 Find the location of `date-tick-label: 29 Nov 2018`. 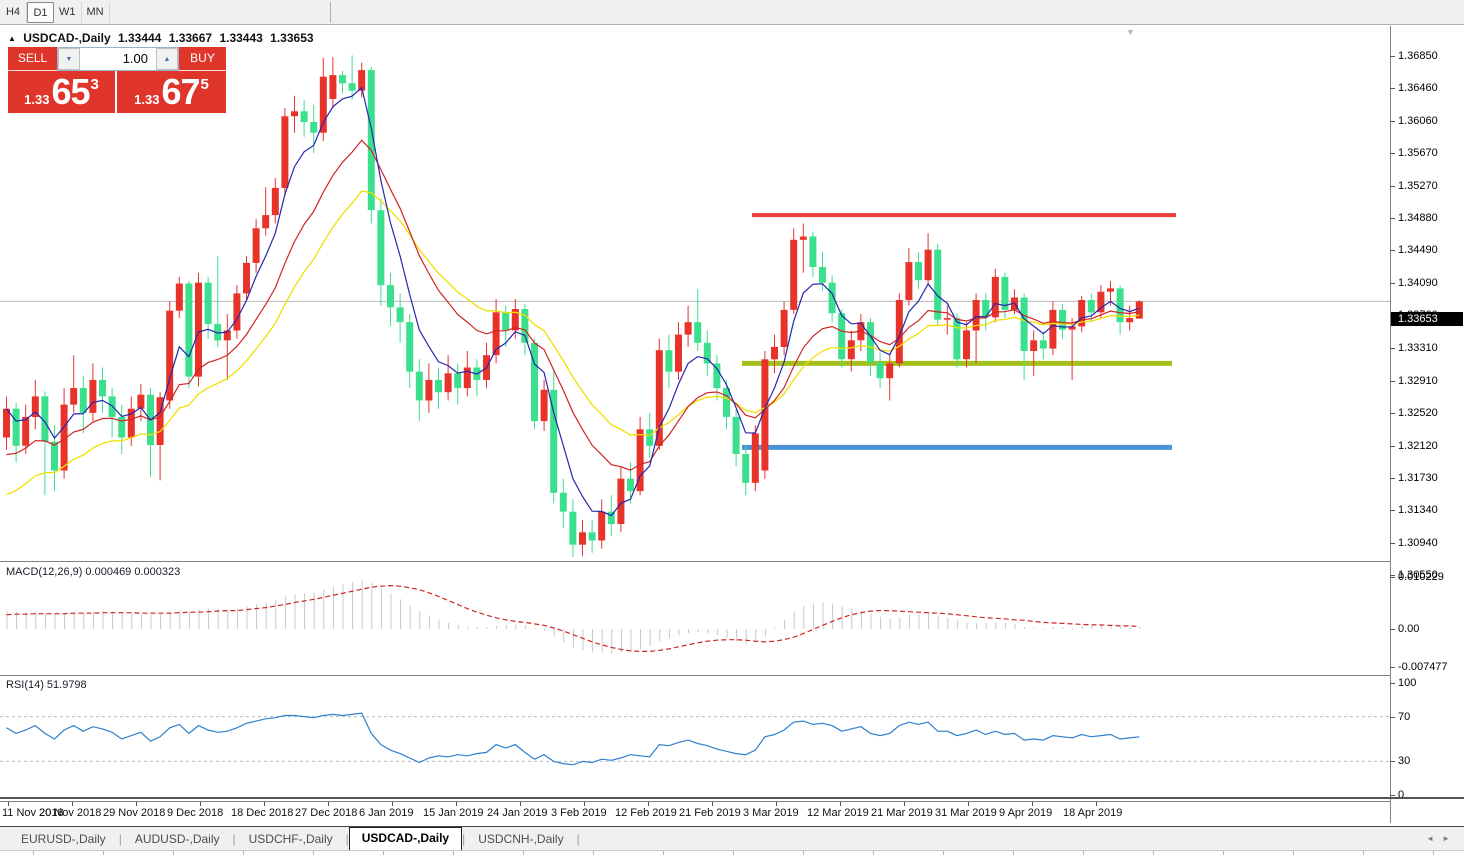

date-tick-label: 29 Nov 2018 is located at coordinates (134, 813).